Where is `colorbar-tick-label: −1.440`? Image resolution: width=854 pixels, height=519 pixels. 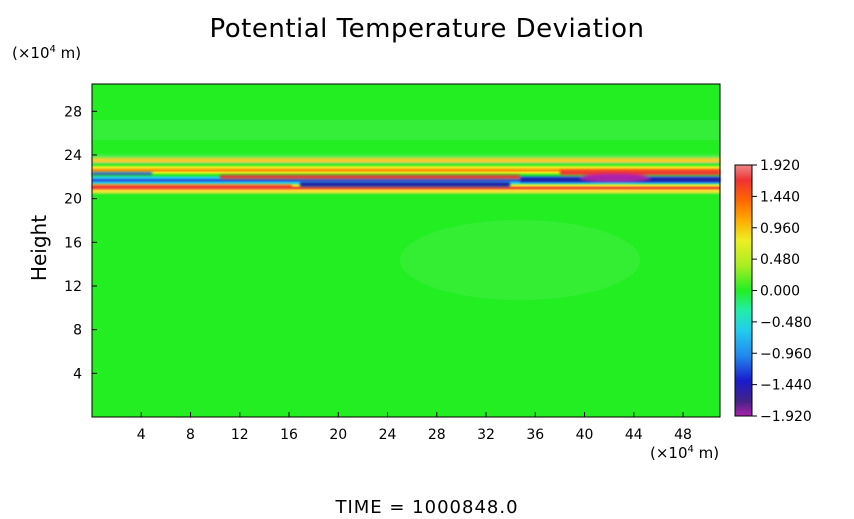
colorbar-tick-label: −1.440 is located at coordinates (786, 386).